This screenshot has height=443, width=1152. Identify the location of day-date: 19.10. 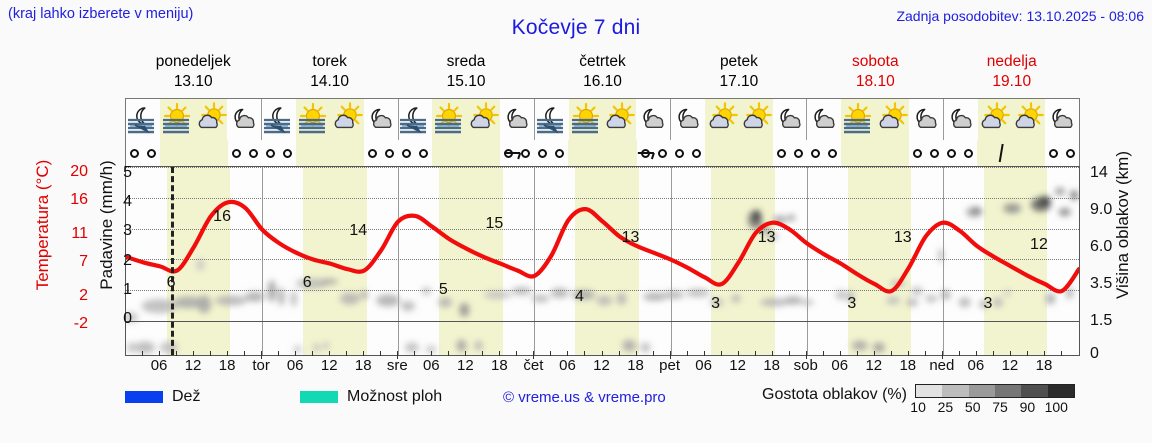
(1012, 81).